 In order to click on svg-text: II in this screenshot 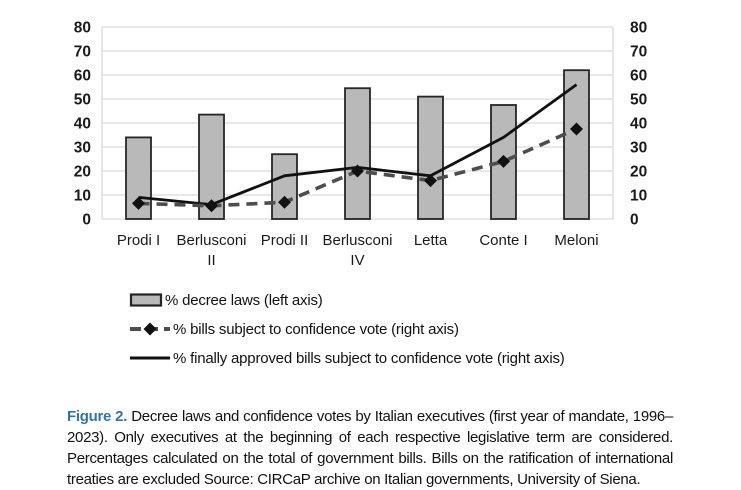, I will do `click(211, 260)`.